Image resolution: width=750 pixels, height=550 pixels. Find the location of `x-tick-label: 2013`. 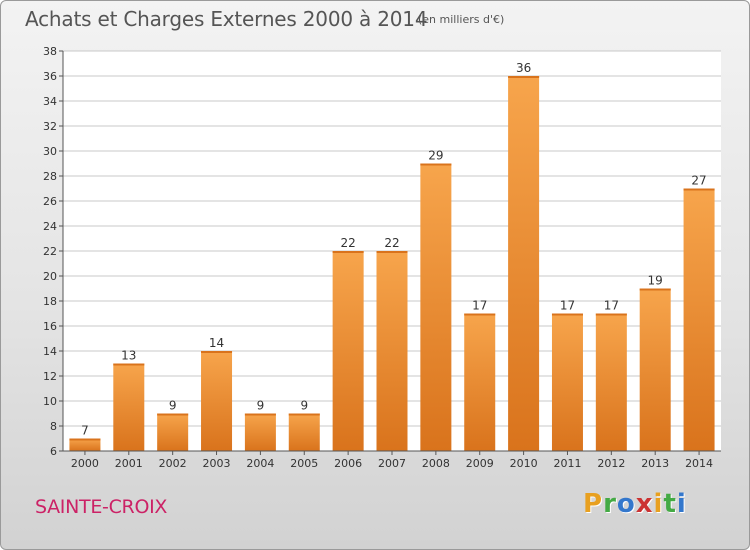

x-tick-label: 2013 is located at coordinates (655, 463).